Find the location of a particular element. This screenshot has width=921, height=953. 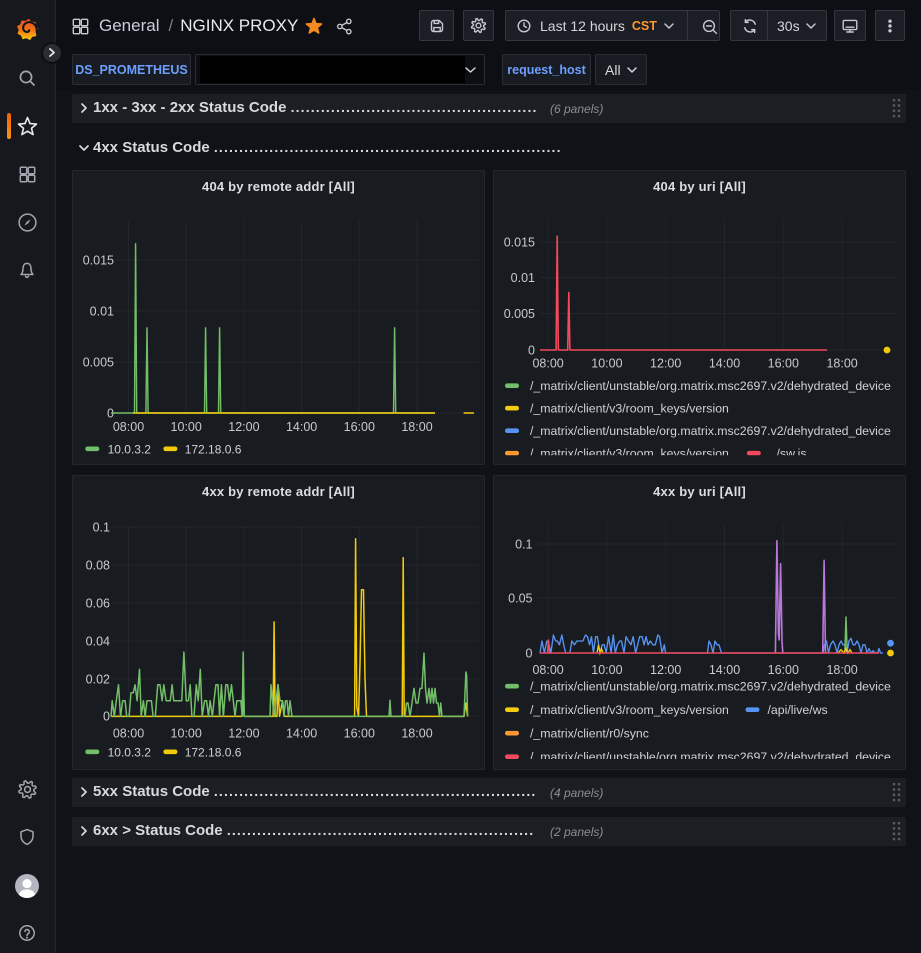

svg-text: /api/live/ws is located at coordinates (798, 710).